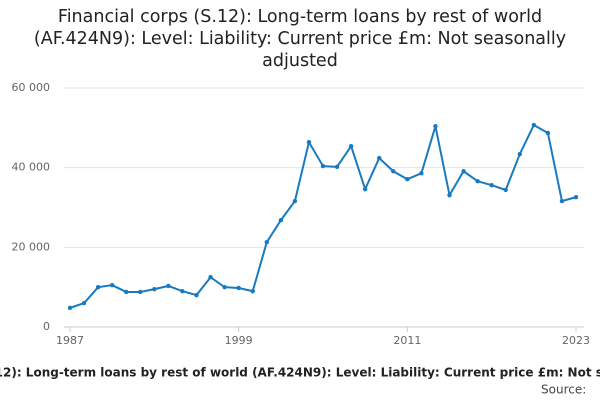  What do you see at coordinates (46, 326) in the screenshot?
I see `y-tick-label: 0` at bounding box center [46, 326].